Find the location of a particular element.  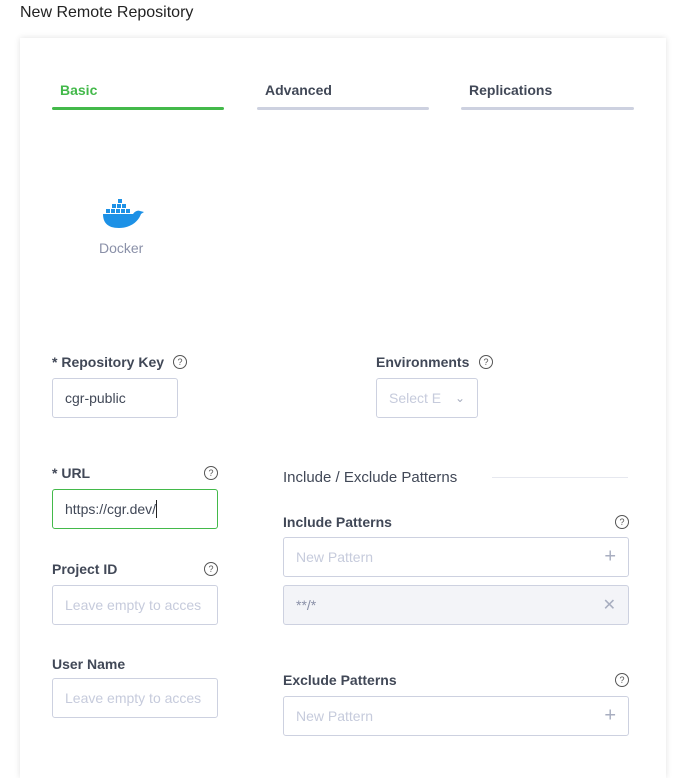

environments-label: Environments is located at coordinates (423, 362).